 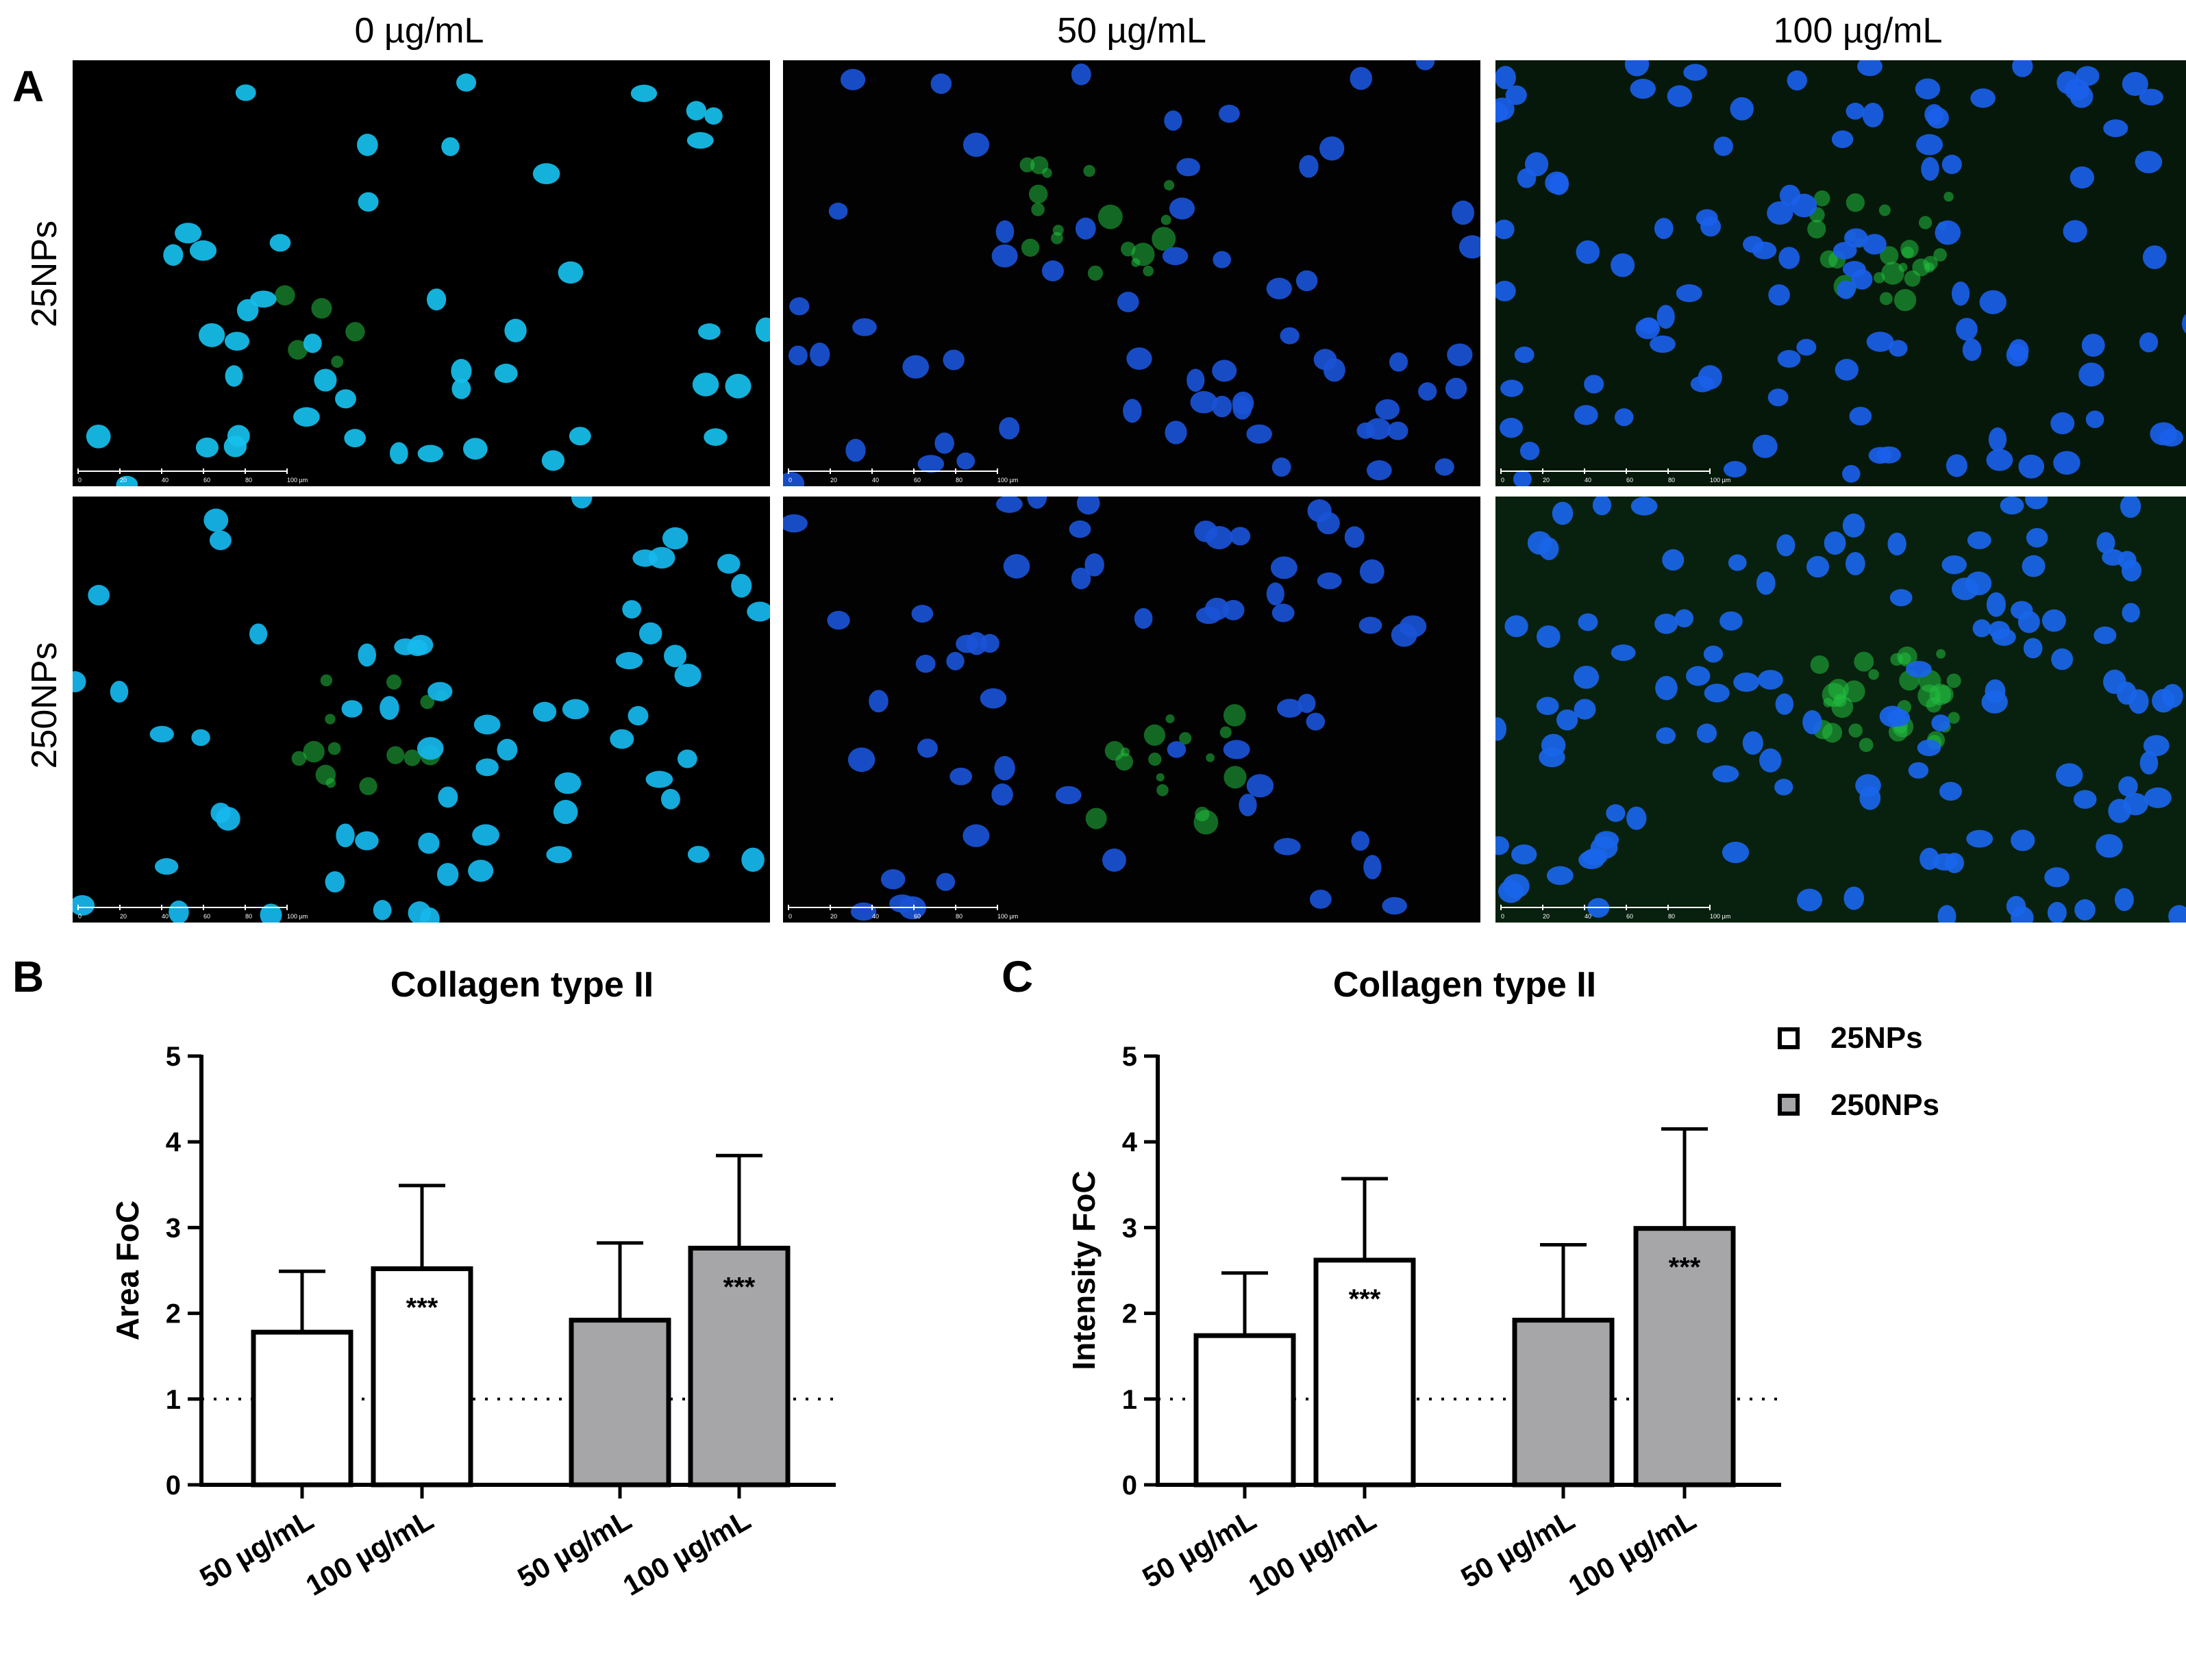 What do you see at coordinates (1841, 273) in the screenshot?
I see `micrograph-background` at bounding box center [1841, 273].